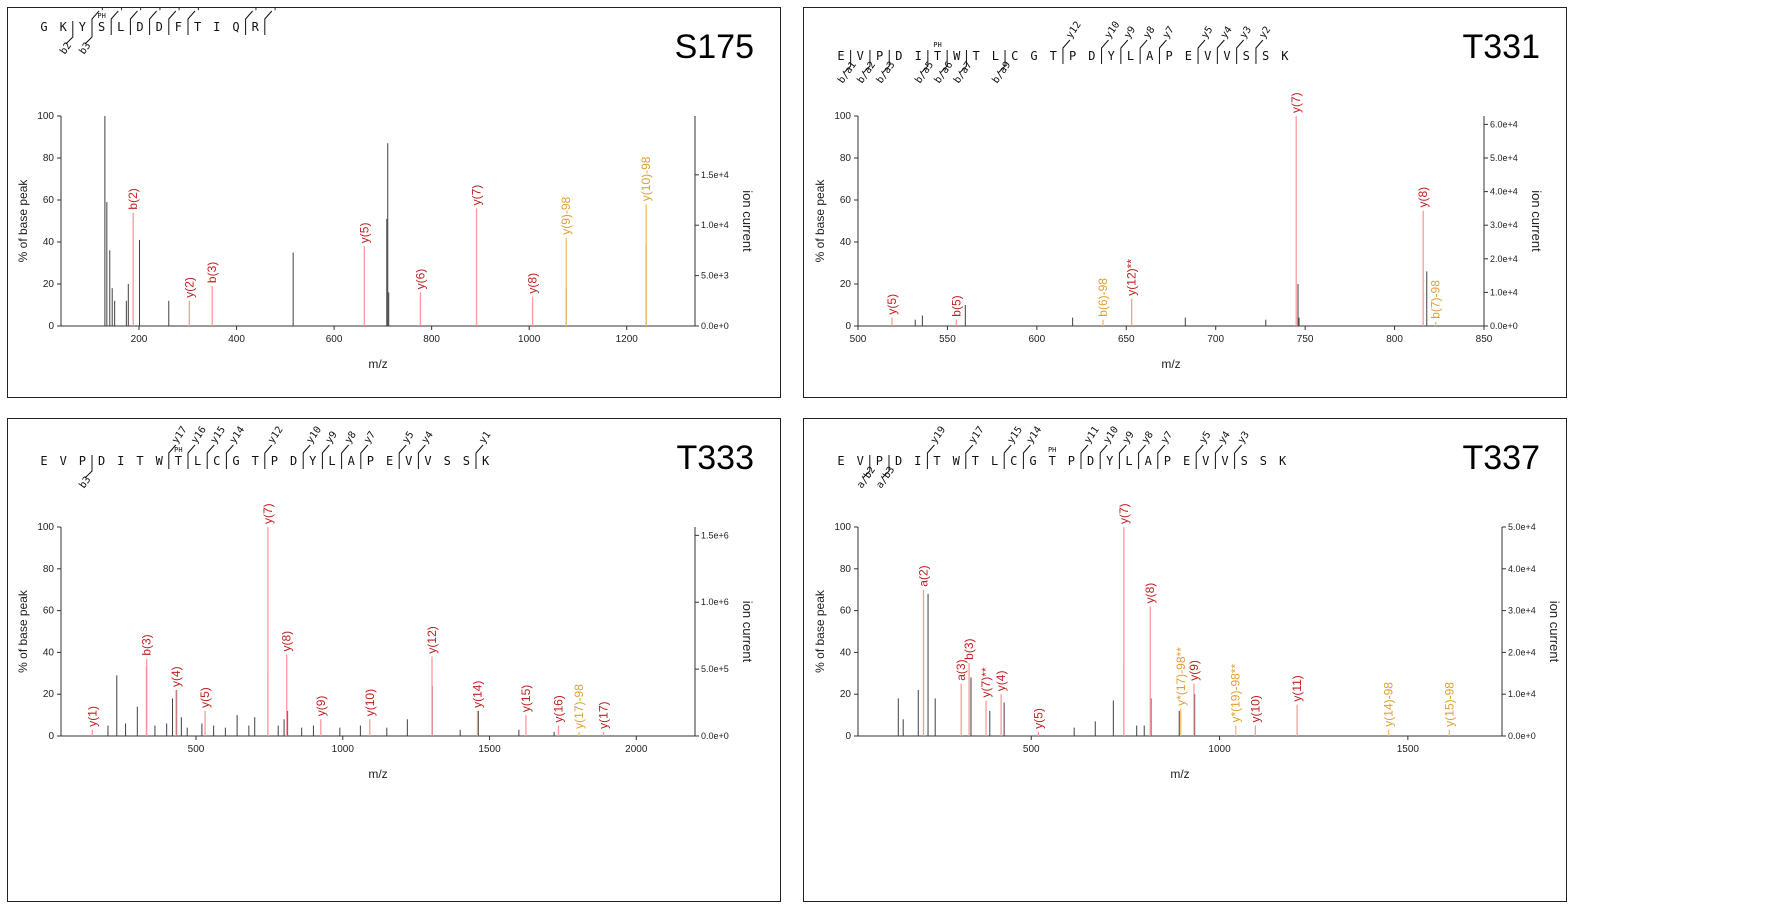  What do you see at coordinates (715, 276) in the screenshot?
I see `right-tick-label: 5.0e+3` at bounding box center [715, 276].